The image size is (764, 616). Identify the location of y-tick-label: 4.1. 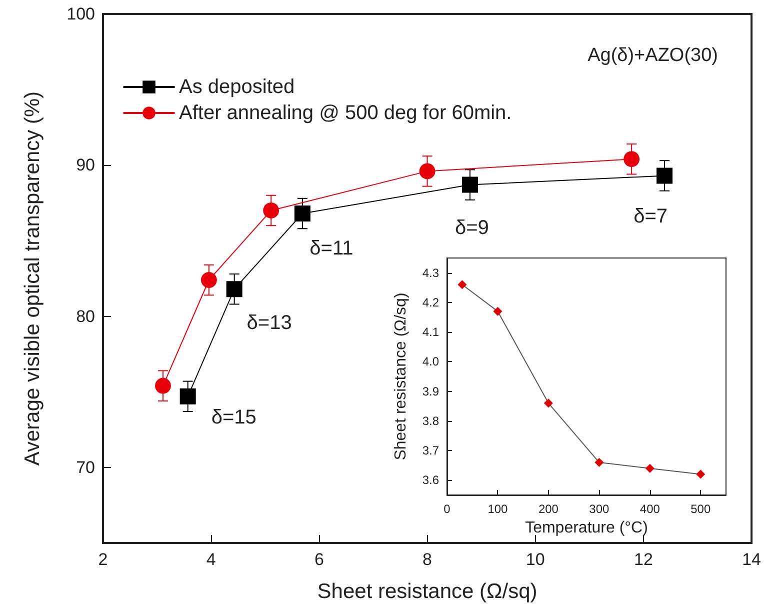
(431, 332).